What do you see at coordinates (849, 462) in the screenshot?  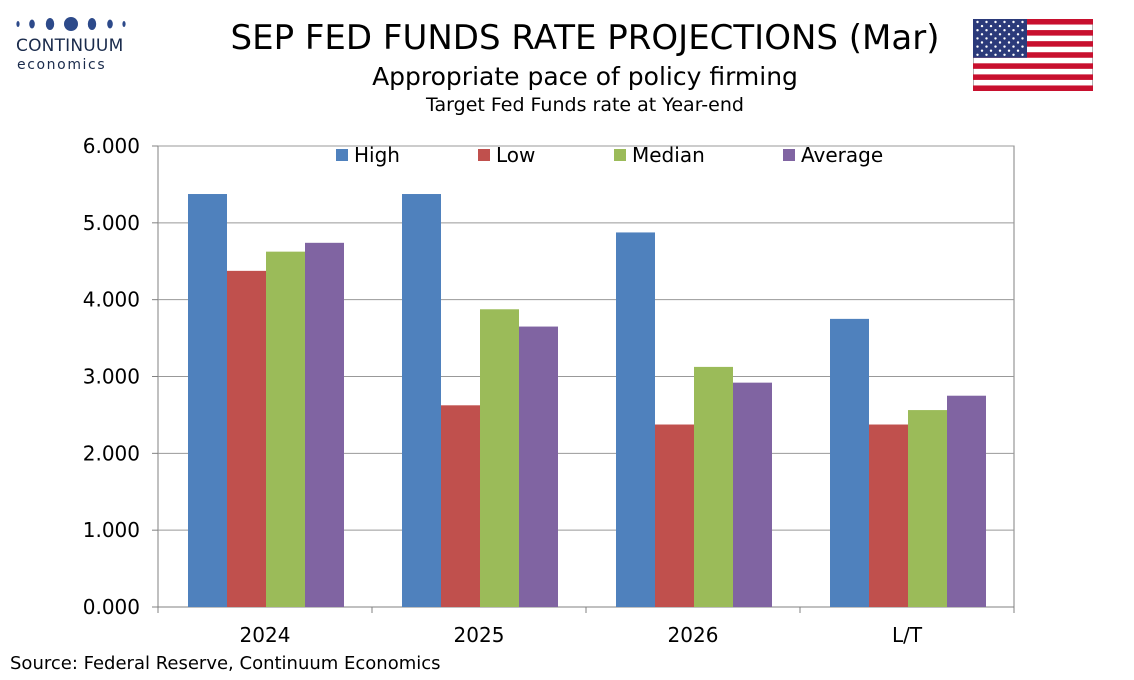 I see `bar-high-lt` at bounding box center [849, 462].